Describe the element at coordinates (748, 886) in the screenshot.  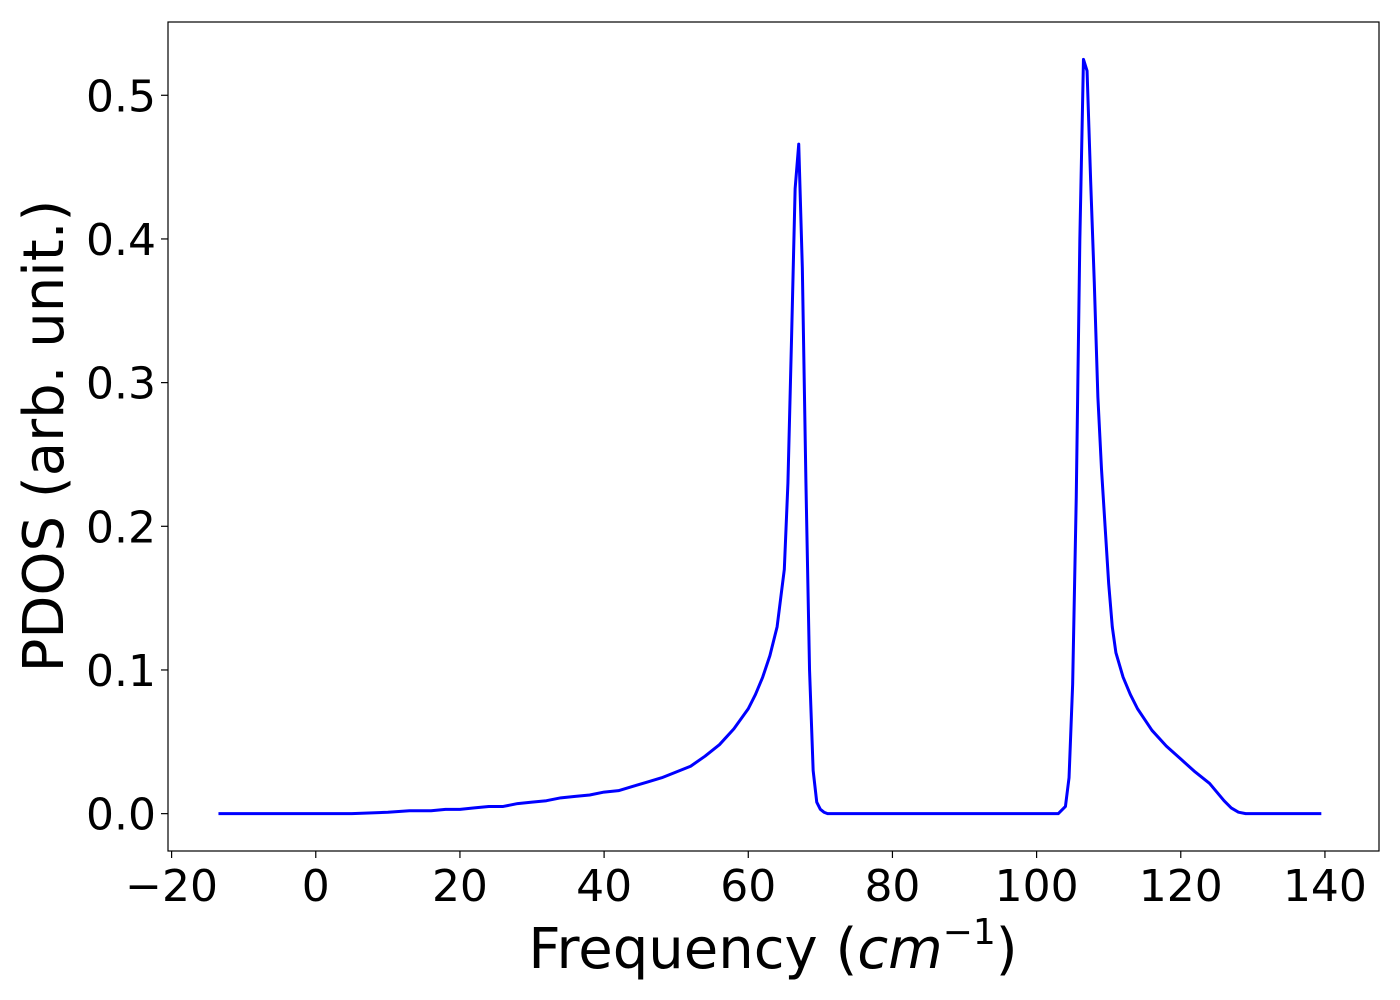
I see `x-tick-label: 60` at that location.